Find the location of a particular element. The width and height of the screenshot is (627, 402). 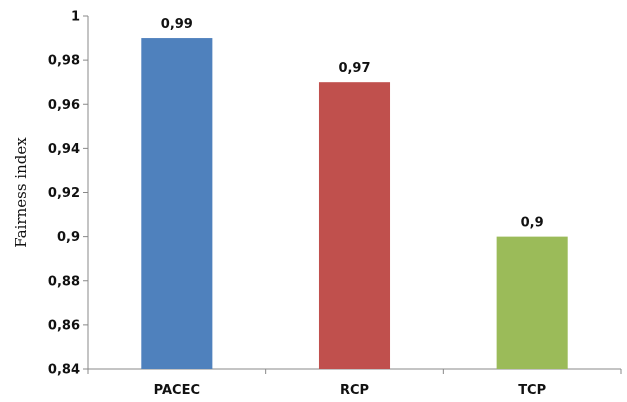

y-axis: 0,84 0,86 0,88 0,9 0,92 0,94 0,96 0,98 1 is located at coordinates (68, 194).